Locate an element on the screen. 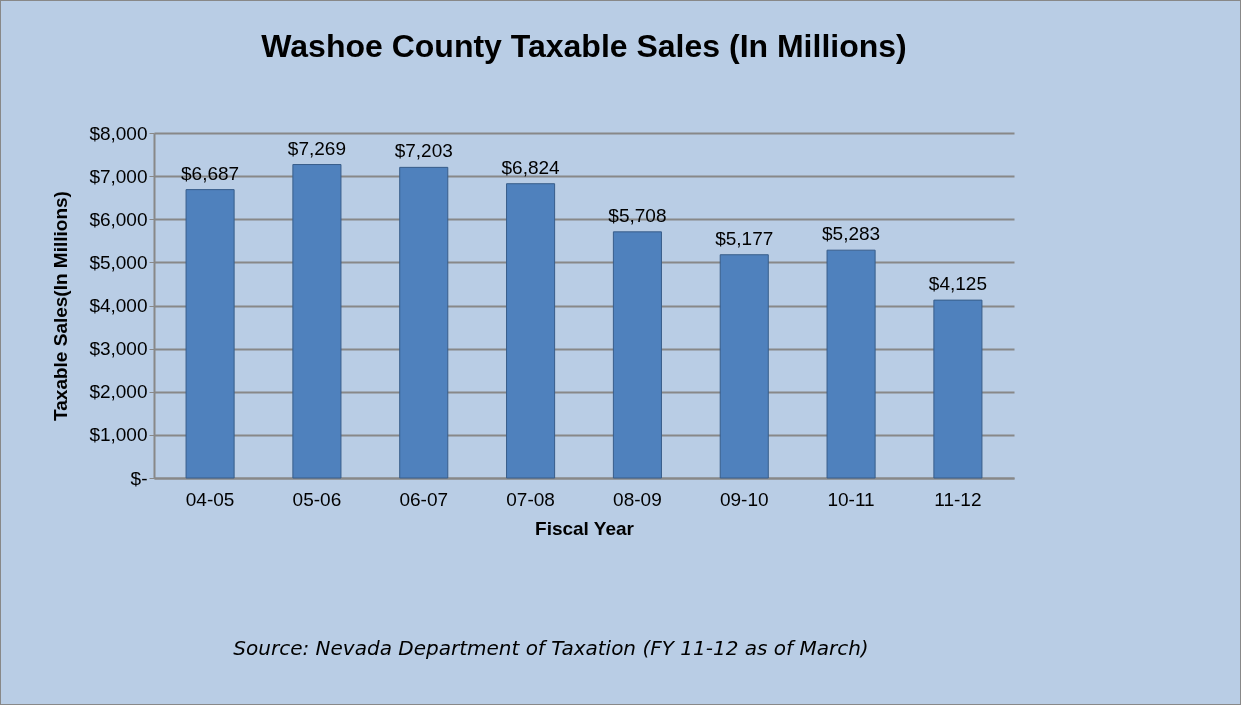  x-tick-label: 09-10 is located at coordinates (744, 499).